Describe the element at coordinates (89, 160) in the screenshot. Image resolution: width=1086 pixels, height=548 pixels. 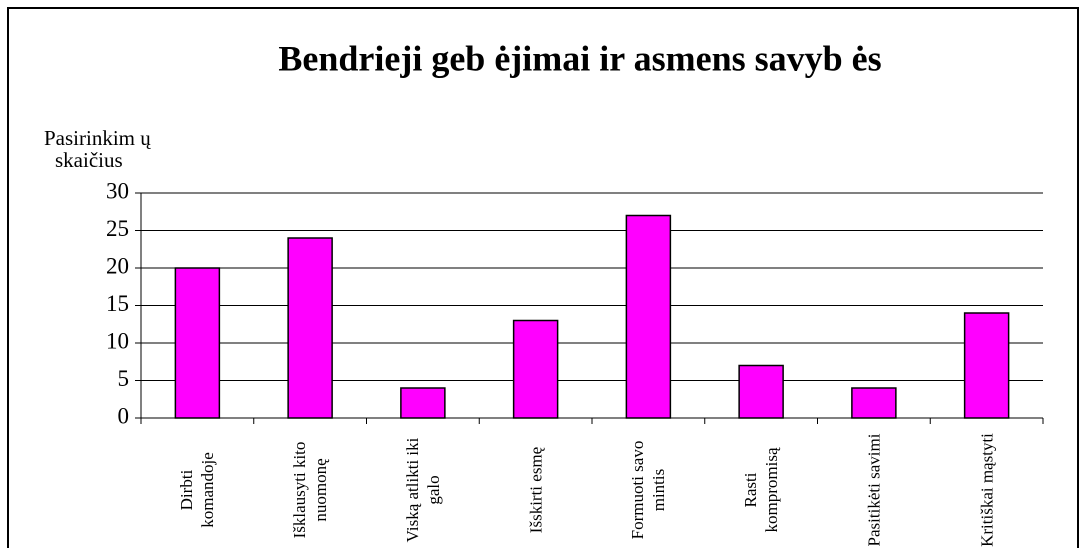
I see `y-axis-label: skaičius` at that location.